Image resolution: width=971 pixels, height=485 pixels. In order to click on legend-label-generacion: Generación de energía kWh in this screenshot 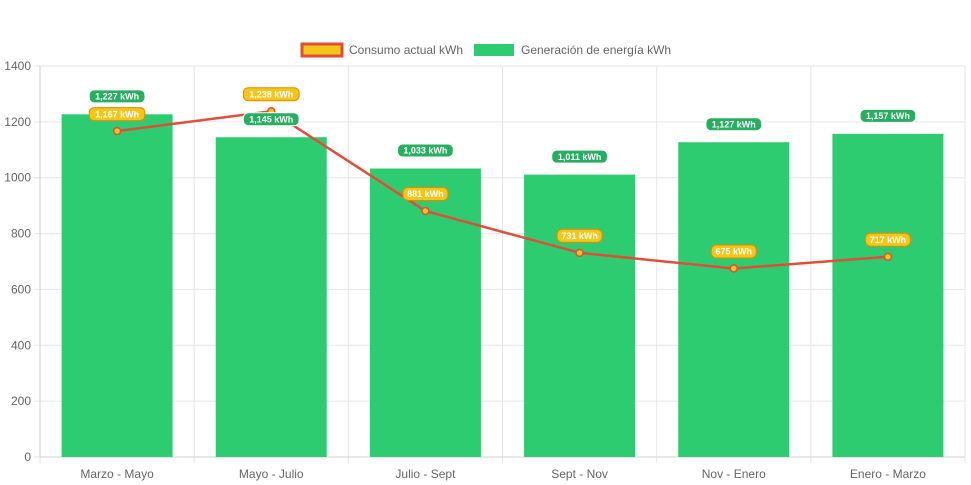, I will do `click(596, 50)`.